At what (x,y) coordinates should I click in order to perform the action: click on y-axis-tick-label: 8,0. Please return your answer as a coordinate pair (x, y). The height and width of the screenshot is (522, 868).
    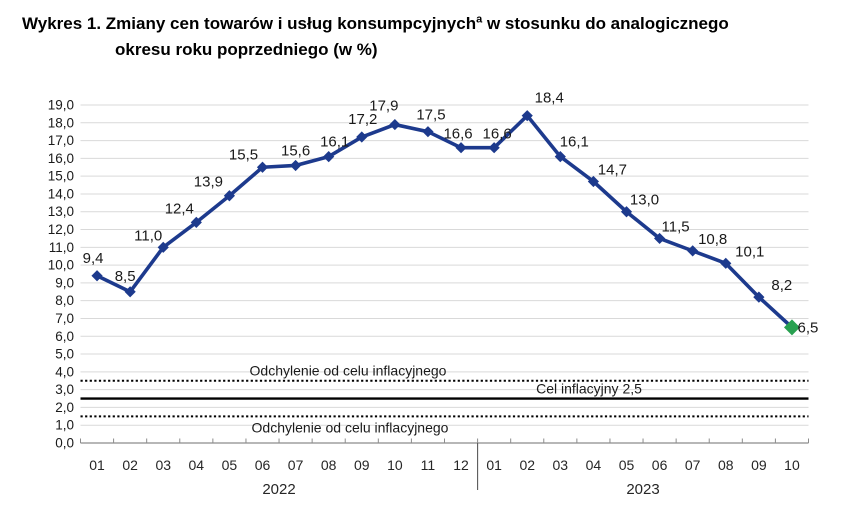
    Looking at the image, I should click on (64, 300).